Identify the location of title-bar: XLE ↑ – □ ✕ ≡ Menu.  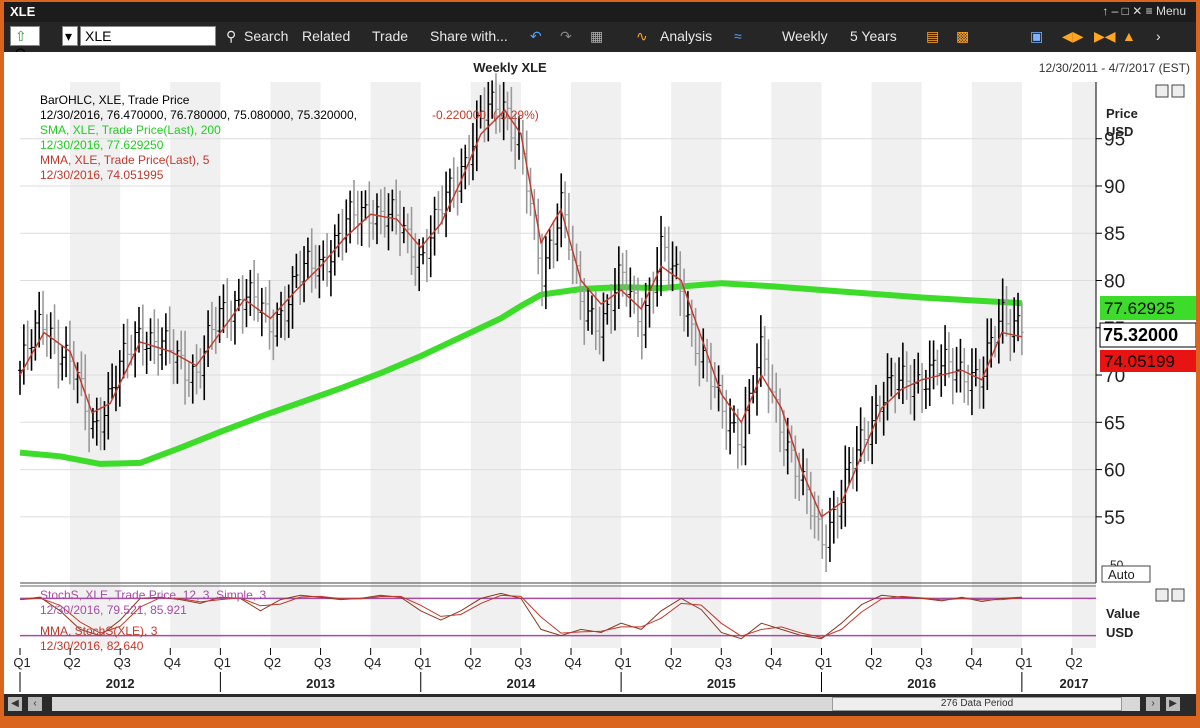
(600, 12).